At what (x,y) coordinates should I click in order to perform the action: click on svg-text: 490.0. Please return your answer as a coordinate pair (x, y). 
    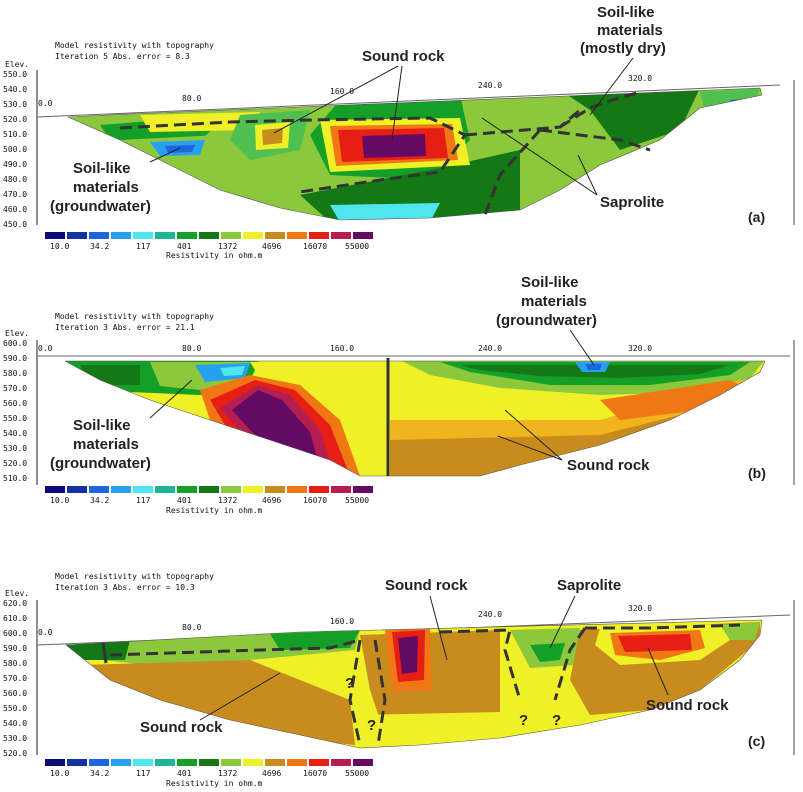
    Looking at the image, I should click on (15, 164).